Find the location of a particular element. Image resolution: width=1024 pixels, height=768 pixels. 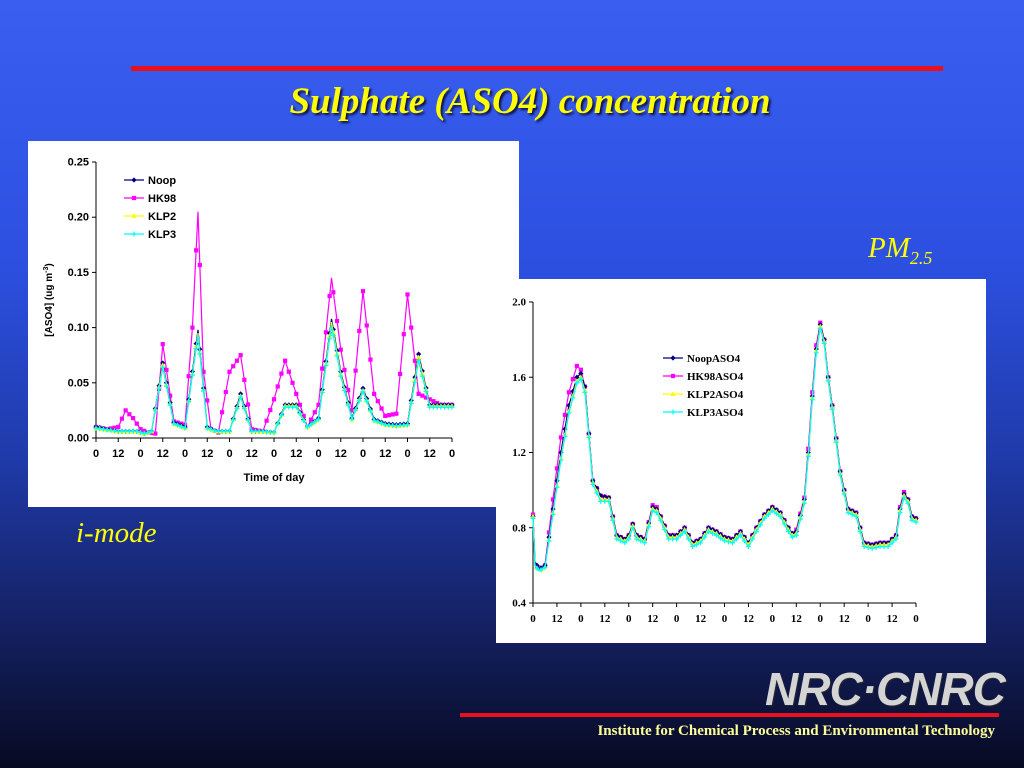

y-tick-label: 0.15 is located at coordinates (78, 273).